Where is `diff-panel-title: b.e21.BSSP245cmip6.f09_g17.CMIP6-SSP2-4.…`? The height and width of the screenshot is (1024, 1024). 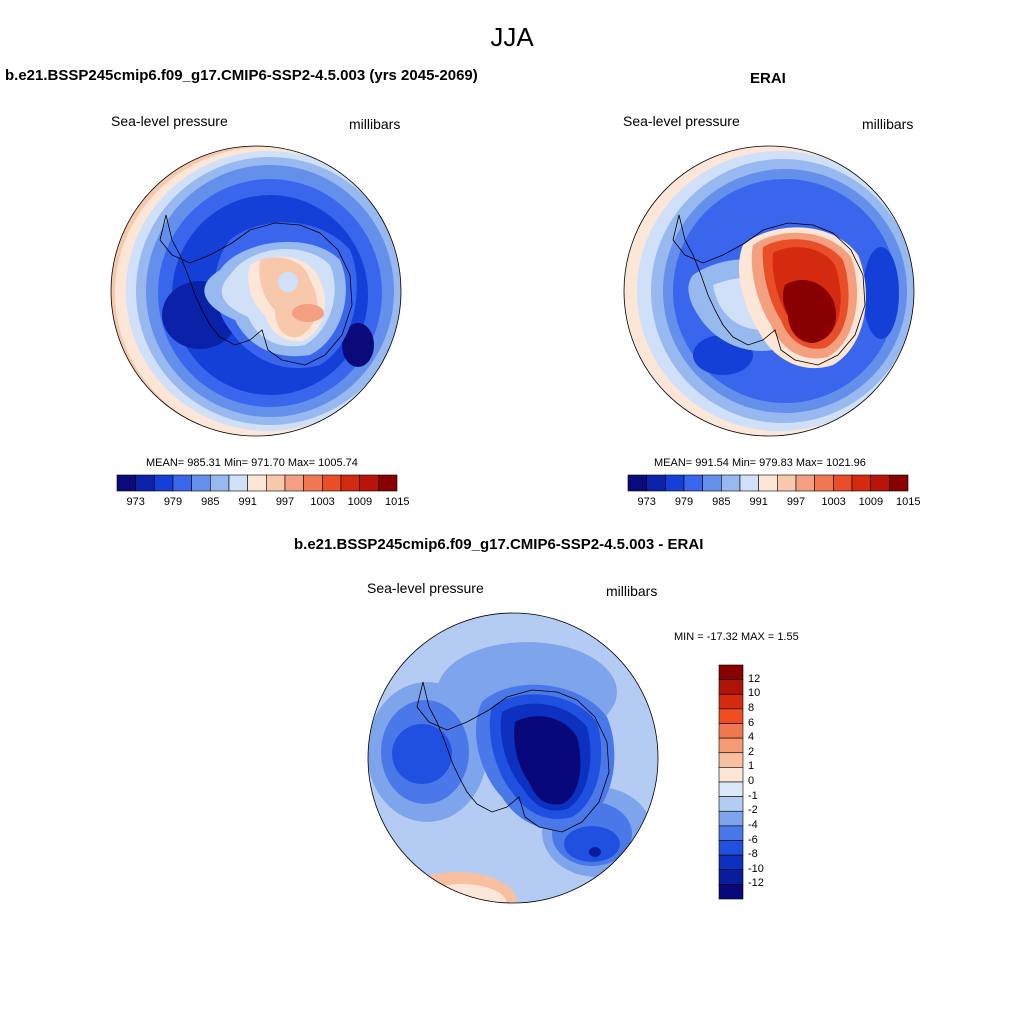 diff-panel-title: b.e21.BSSP245cmip6.f09_g17.CMIP6-SSP2-4.… is located at coordinates (499, 544).